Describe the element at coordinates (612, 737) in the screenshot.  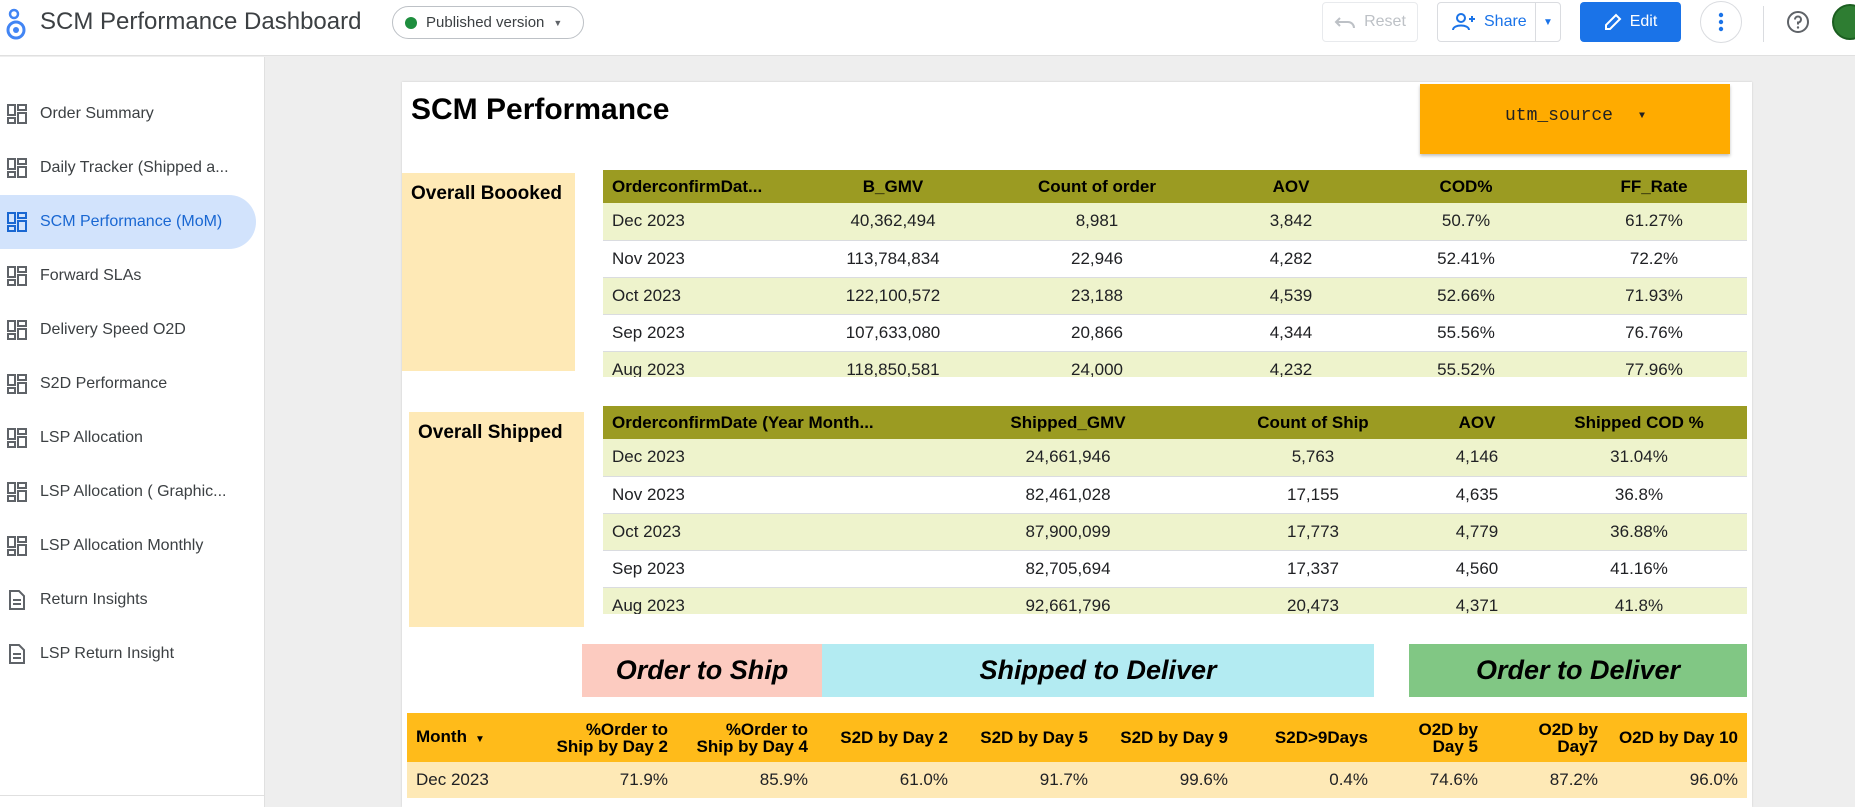
I see `sla-col-header-label: %Order to Ship by Day 2` at that location.